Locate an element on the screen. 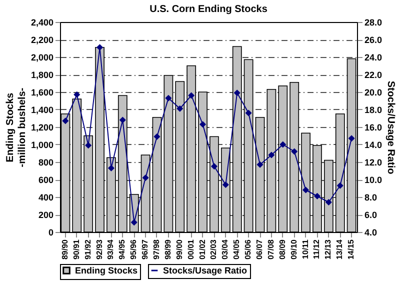 The height and width of the screenshot is (288, 400). y-tick-label: 200 is located at coordinates (46, 215).